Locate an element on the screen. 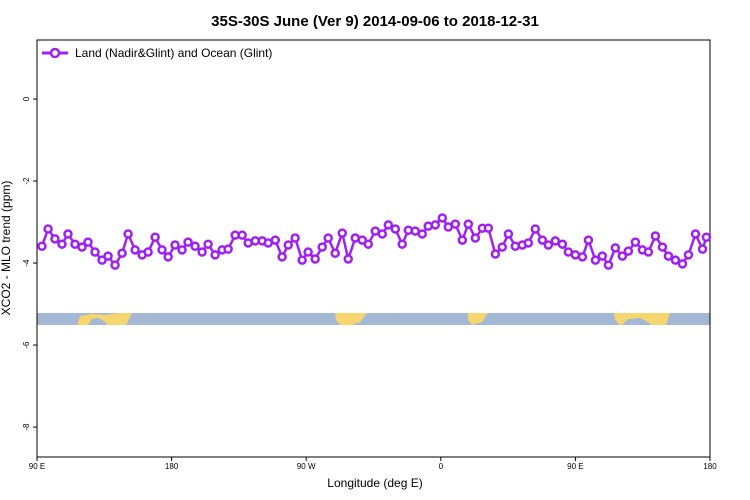 The height and width of the screenshot is (500, 750). y-tick-label: -2 is located at coordinates (26, 181).